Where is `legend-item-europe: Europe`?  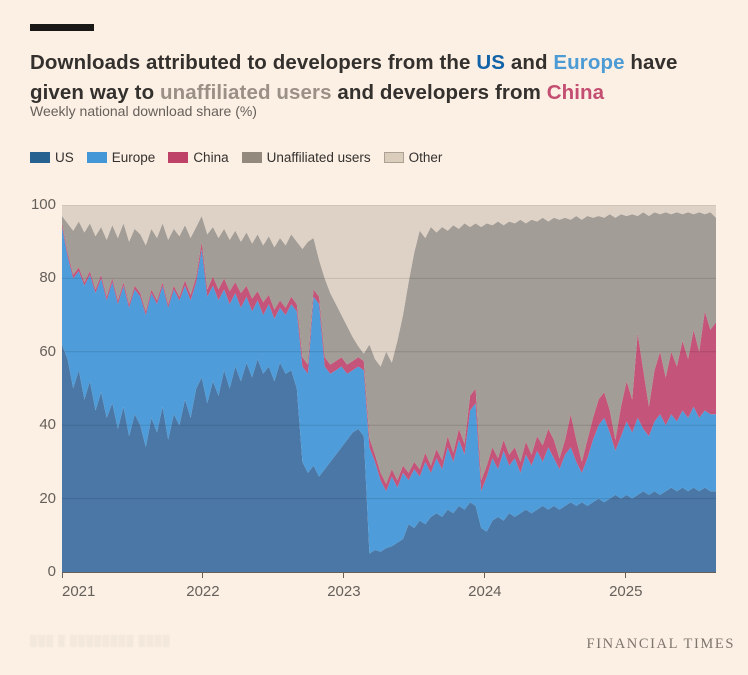 legend-item-europe: Europe is located at coordinates (121, 157).